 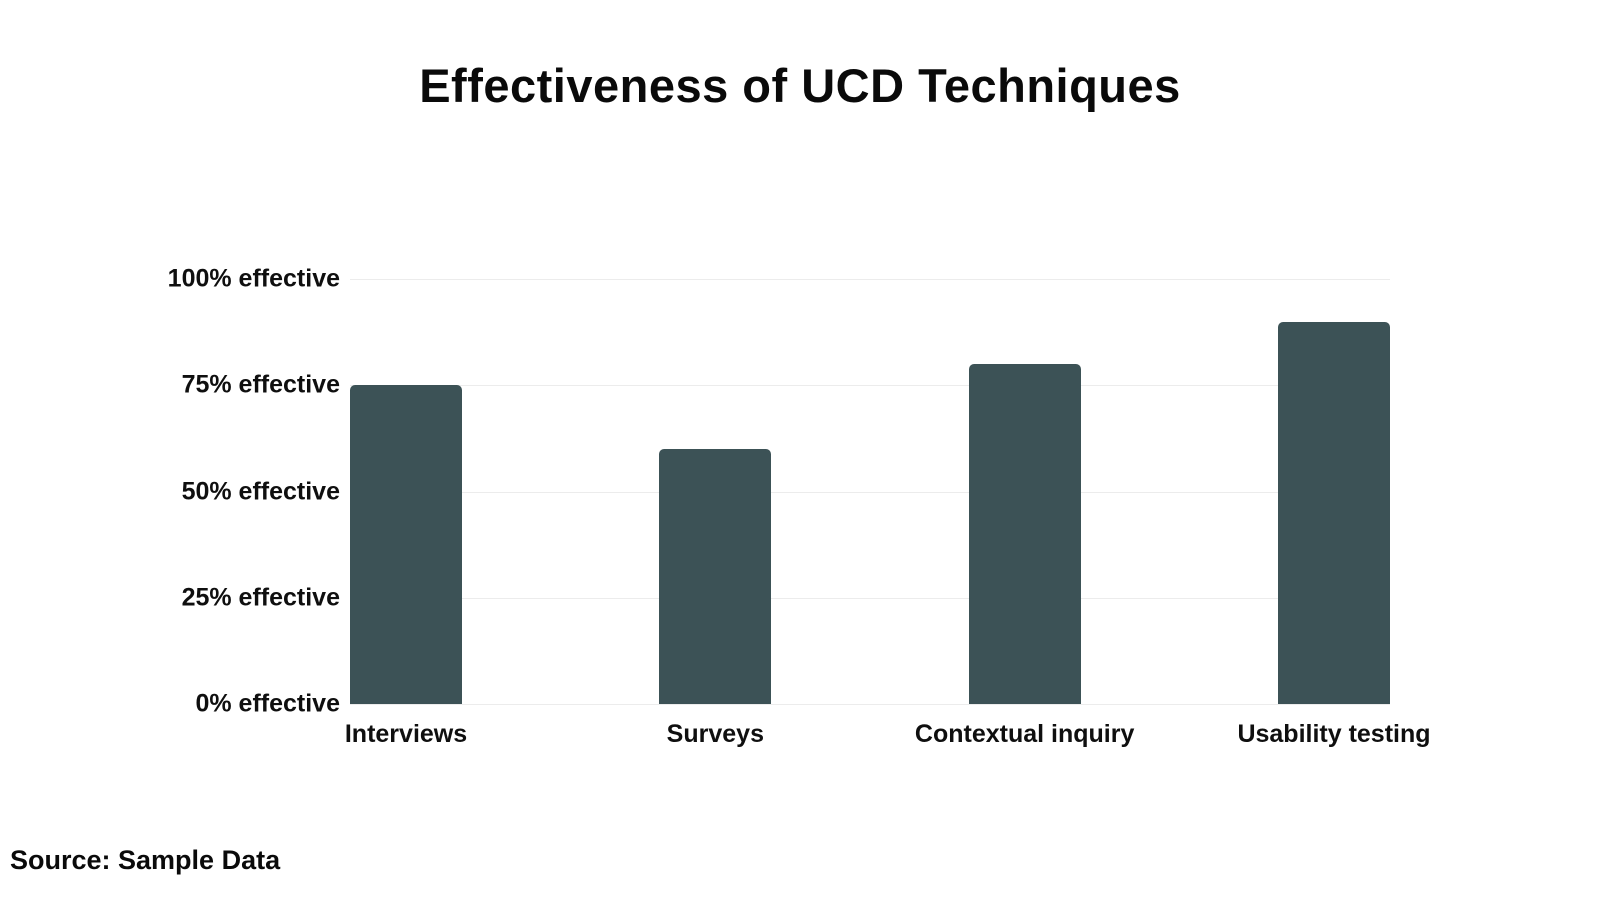 I want to click on bar-slot: Interviews, so click(x=406, y=513).